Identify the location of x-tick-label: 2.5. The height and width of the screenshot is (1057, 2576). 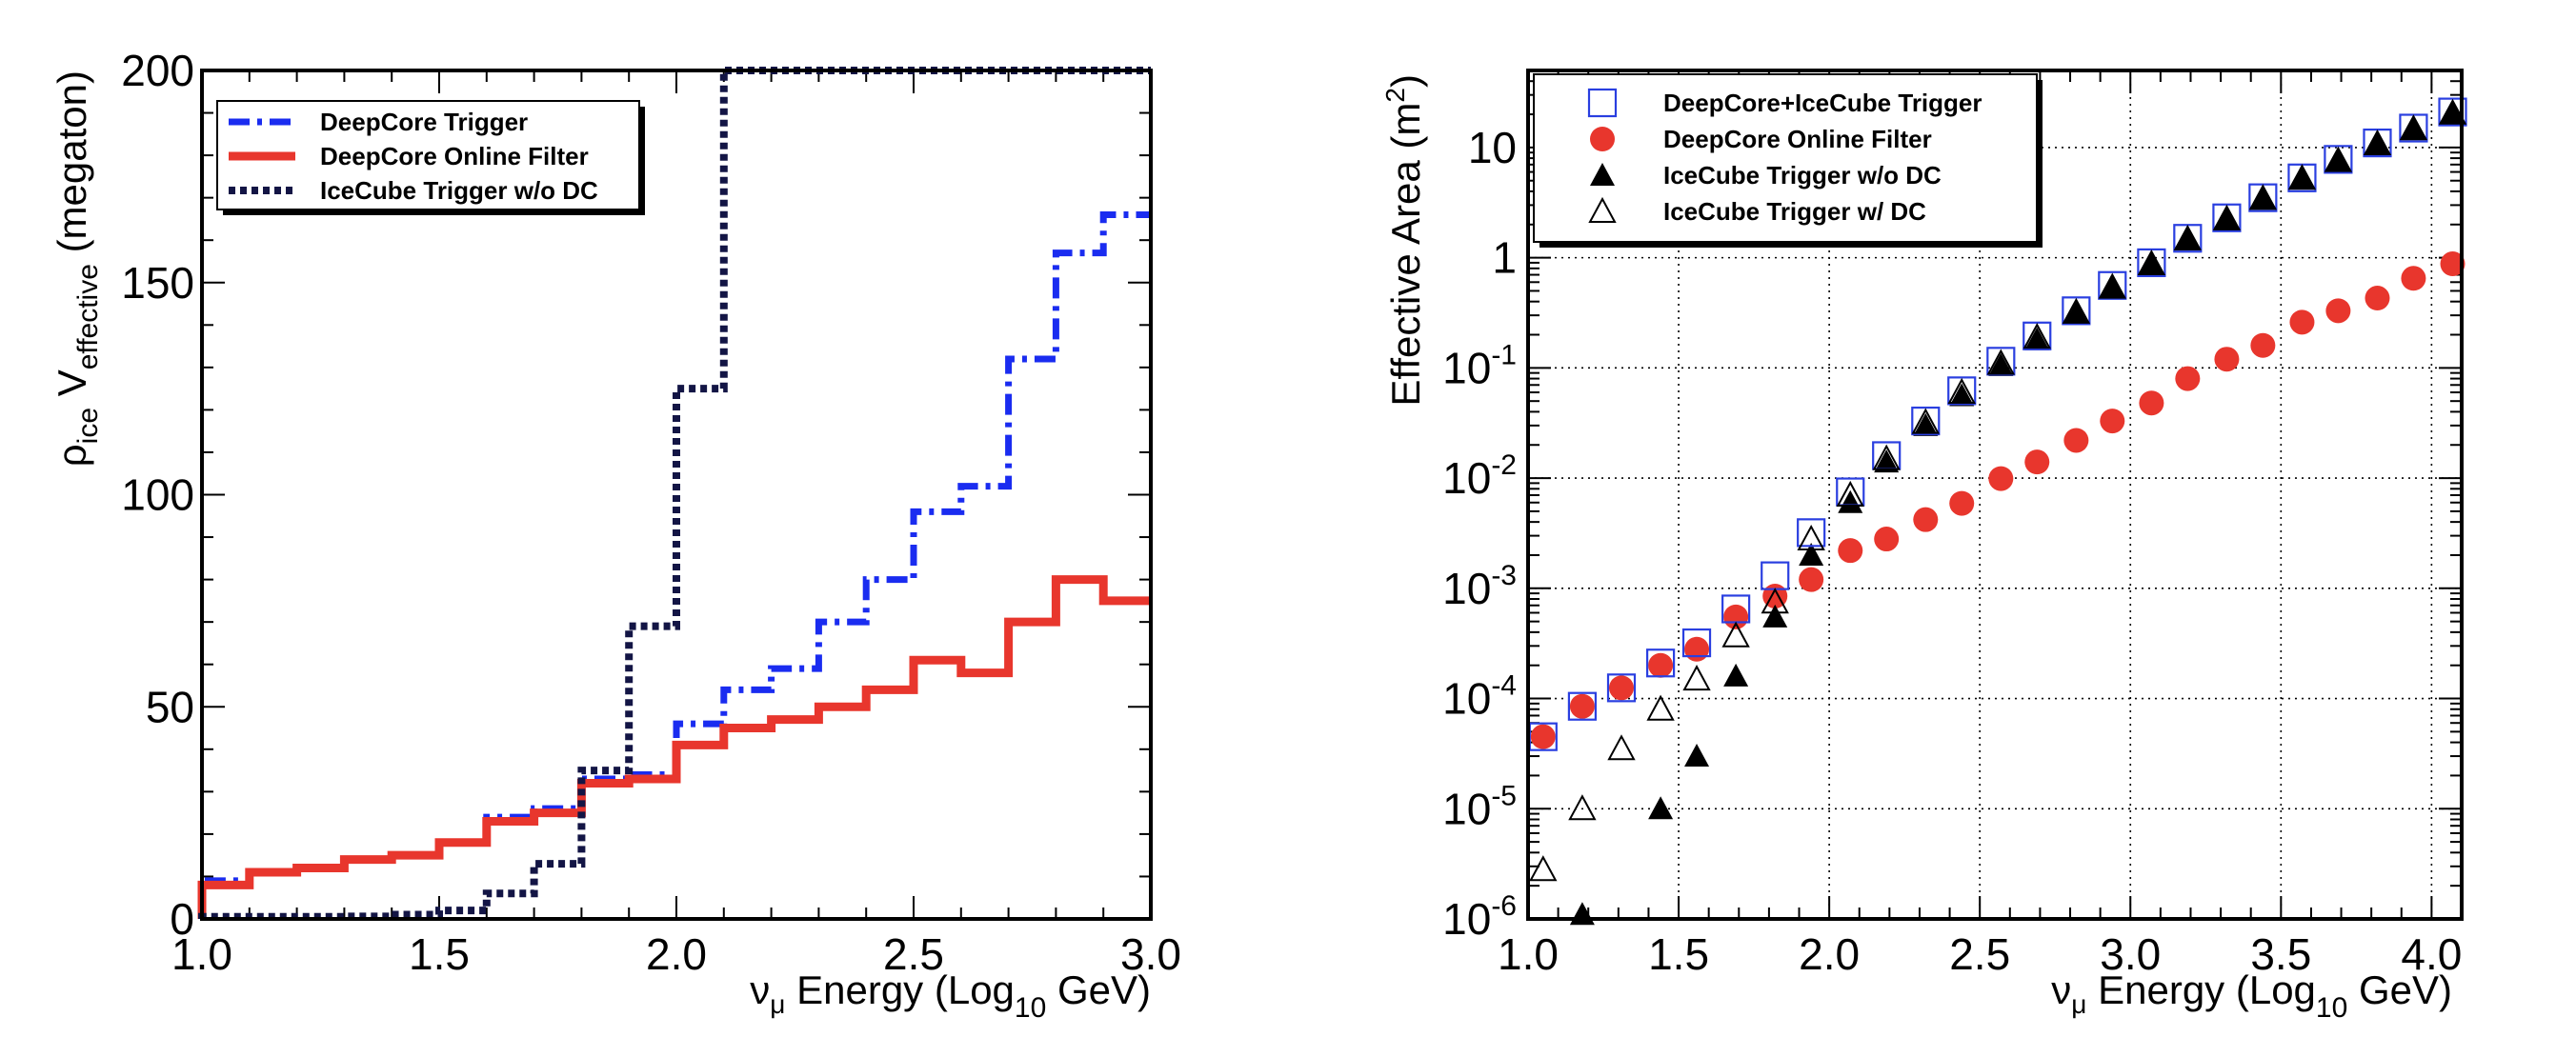
(913, 954).